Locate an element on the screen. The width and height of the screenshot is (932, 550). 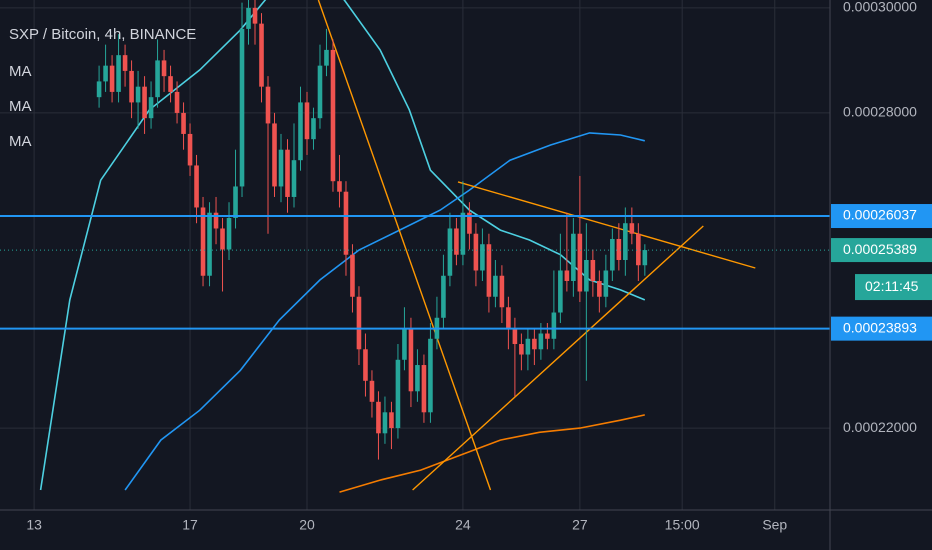
x-tick-label: 13 is located at coordinates (34, 525).